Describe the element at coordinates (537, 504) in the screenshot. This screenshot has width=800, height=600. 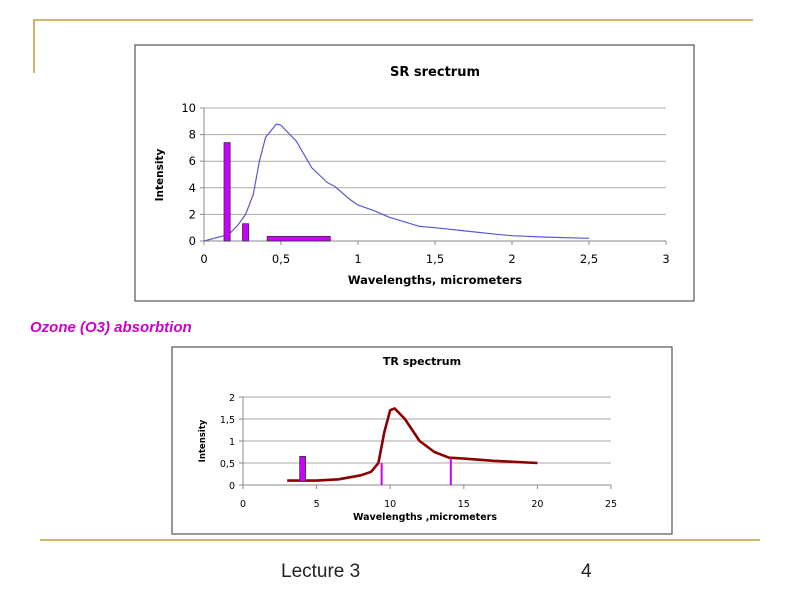
I see `x-tick-label: 20` at that location.